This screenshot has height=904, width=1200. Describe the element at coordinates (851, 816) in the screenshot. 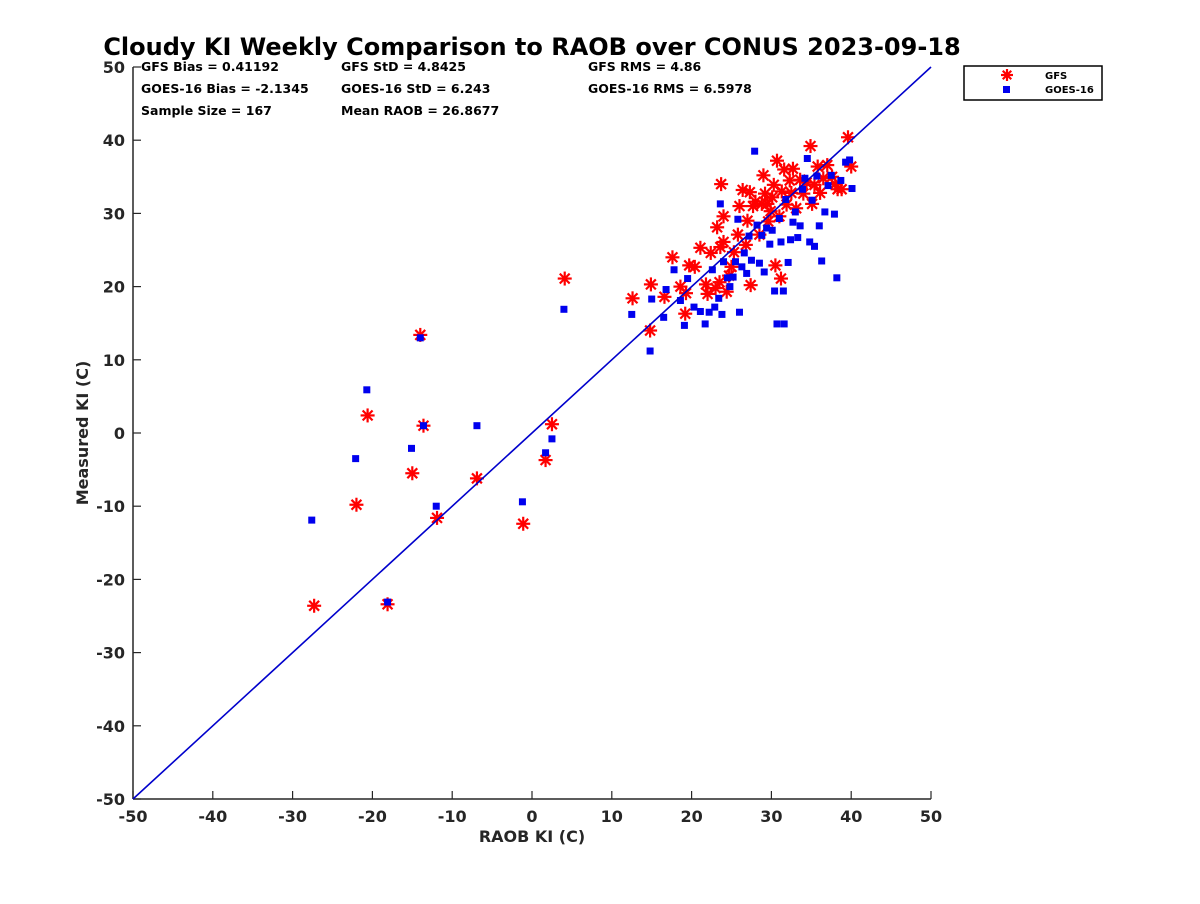

I see `x-tick-label: 40` at that location.